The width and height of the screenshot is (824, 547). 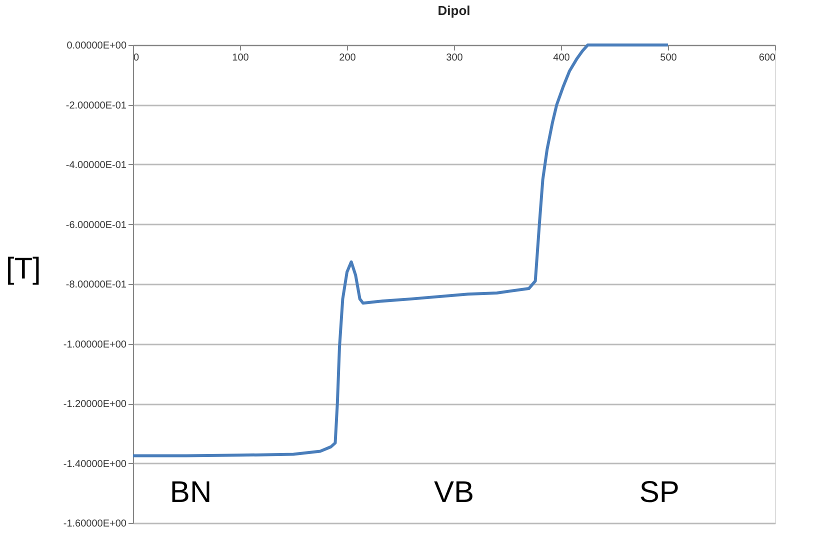 I want to click on x-tick-label: 200, so click(x=347, y=58).